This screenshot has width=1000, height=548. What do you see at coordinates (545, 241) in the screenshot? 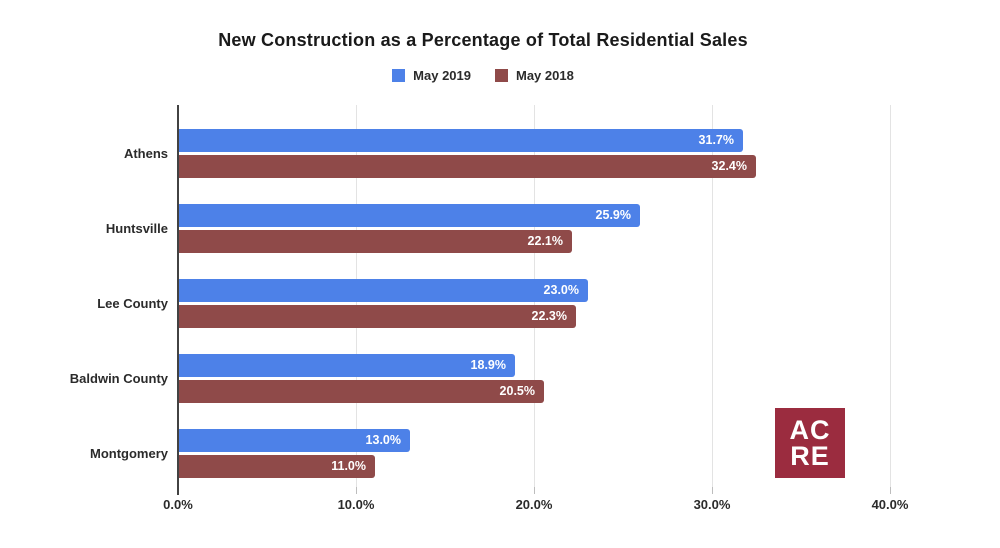
I see `bar-value-label: 22.1%` at bounding box center [545, 241].